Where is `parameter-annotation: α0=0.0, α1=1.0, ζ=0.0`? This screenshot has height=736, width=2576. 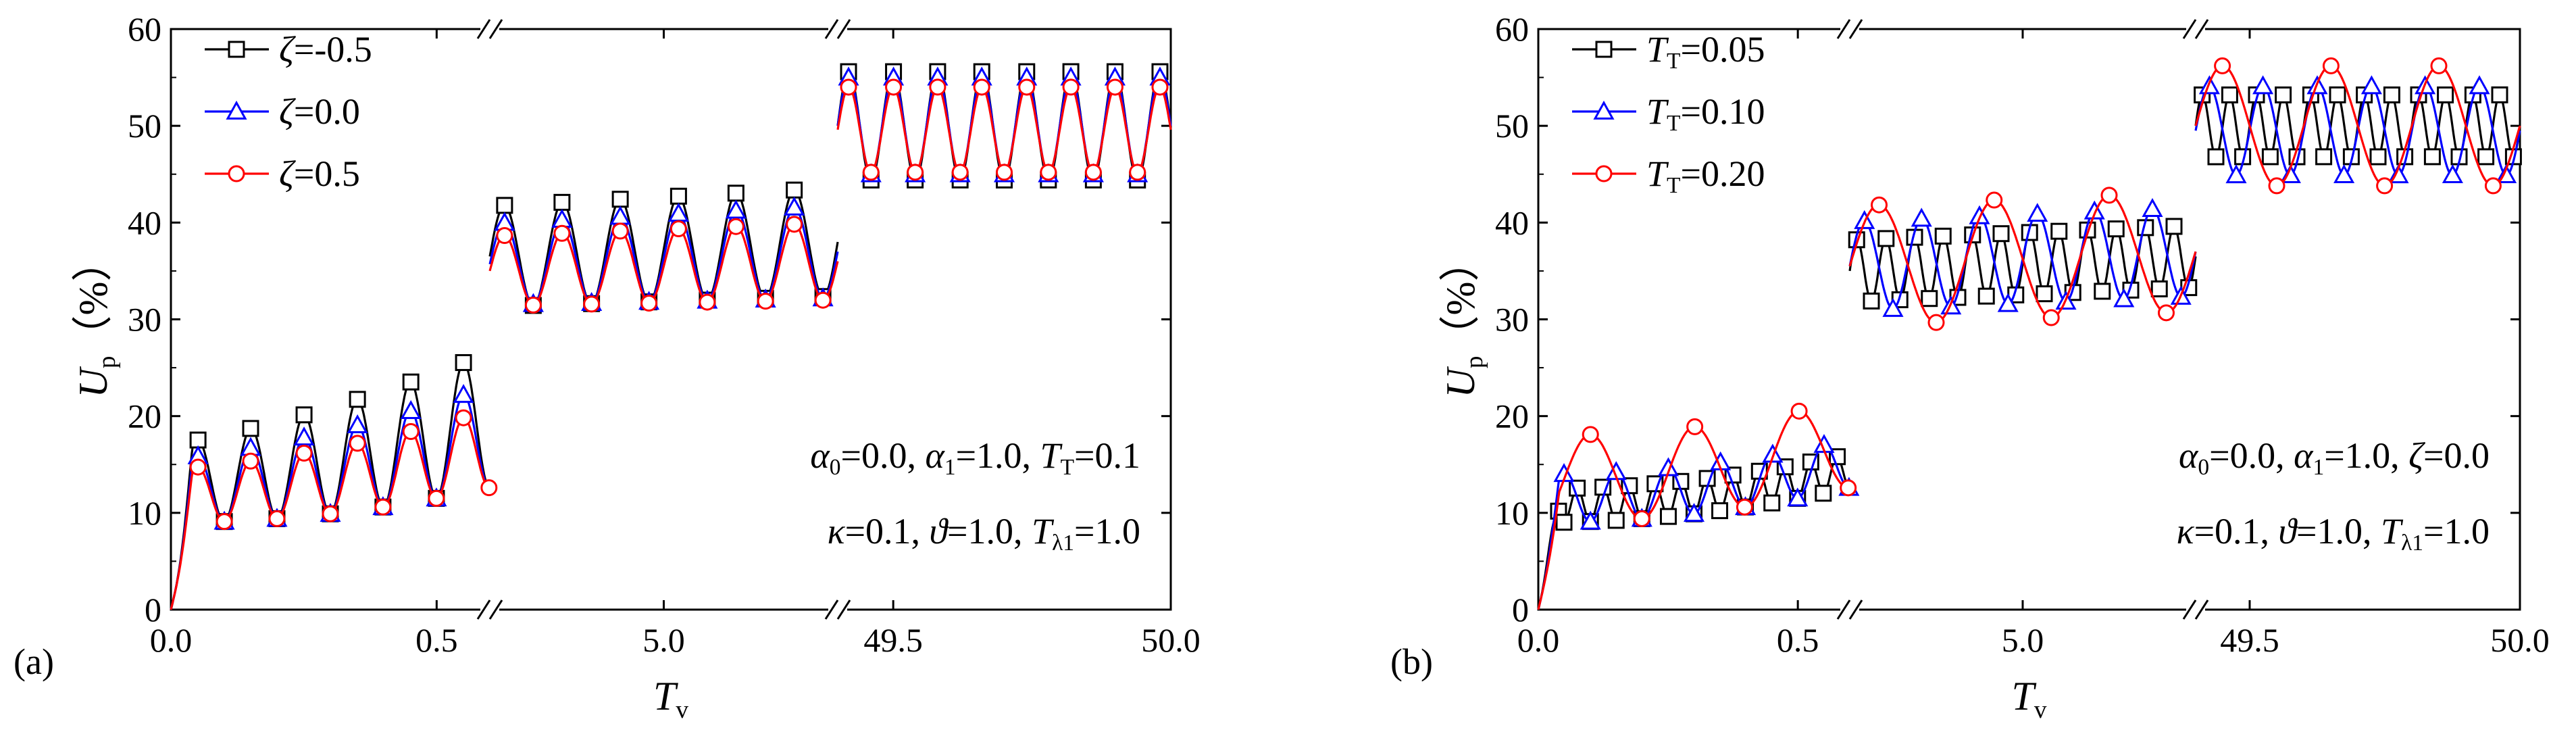
parameter-annotation: α0=0.0, α1=1.0, ζ=0.0 is located at coordinates (2334, 457).